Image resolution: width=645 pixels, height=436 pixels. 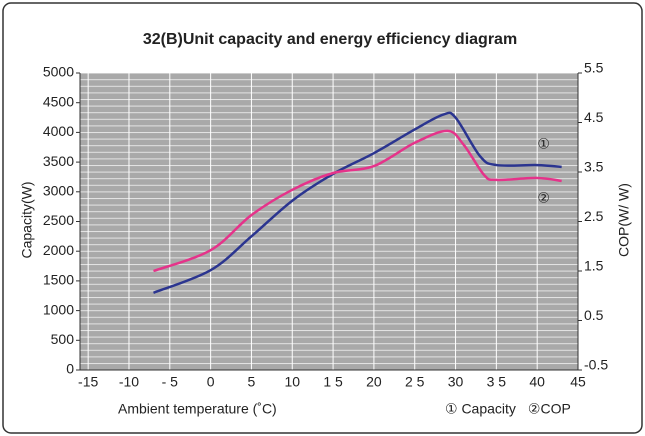 What do you see at coordinates (58, 191) in the screenshot?
I see `y-tick-label: 3000` at bounding box center [58, 191].